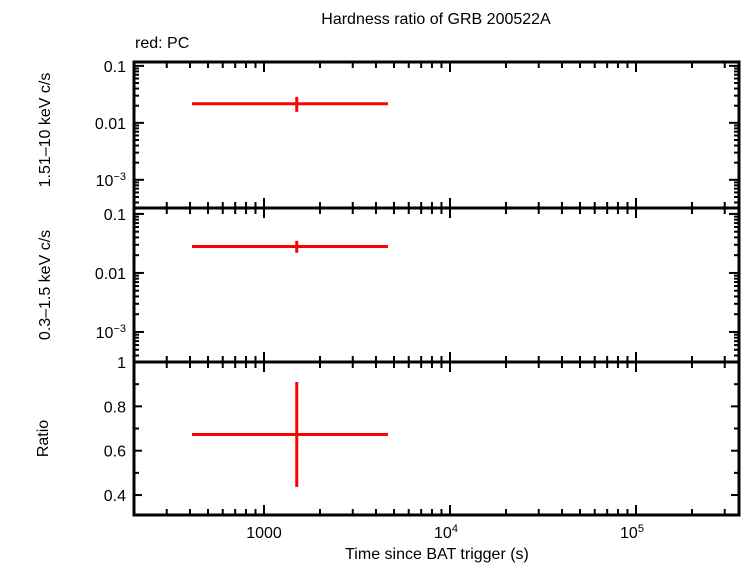  I want to click on x-tick-label: 10⁴, so click(446, 532).